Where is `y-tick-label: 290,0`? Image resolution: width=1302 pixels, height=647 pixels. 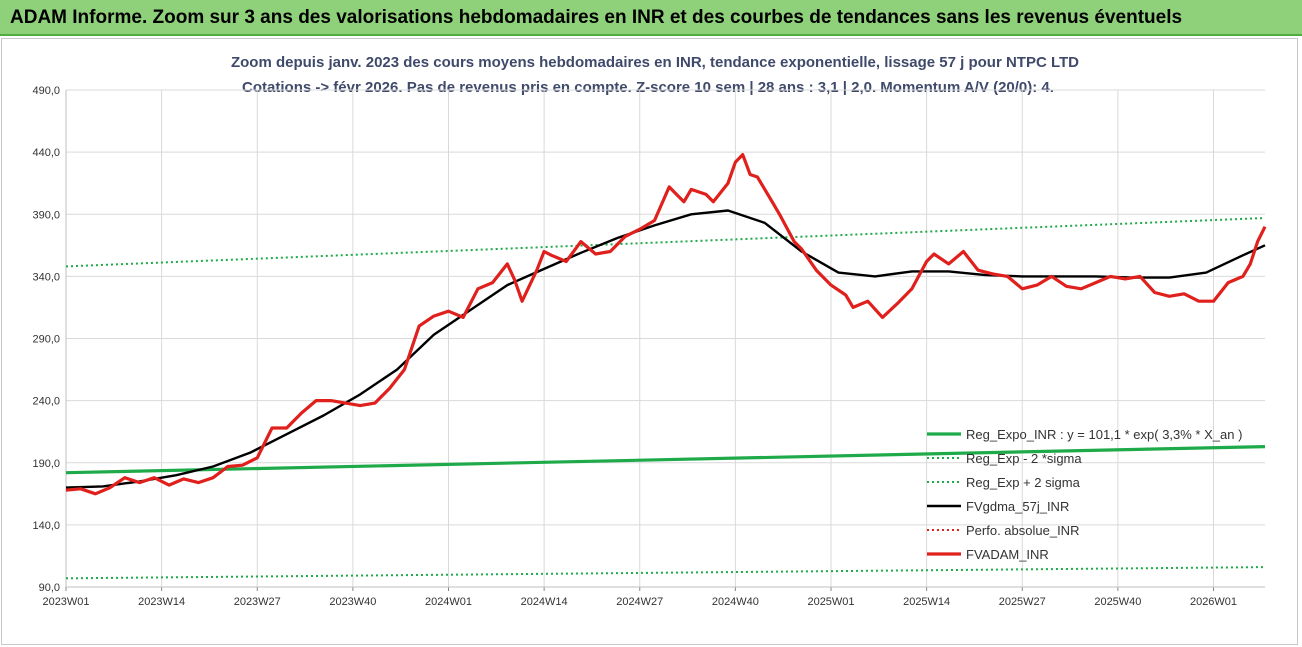 y-tick-label: 290,0 is located at coordinates (46, 340).